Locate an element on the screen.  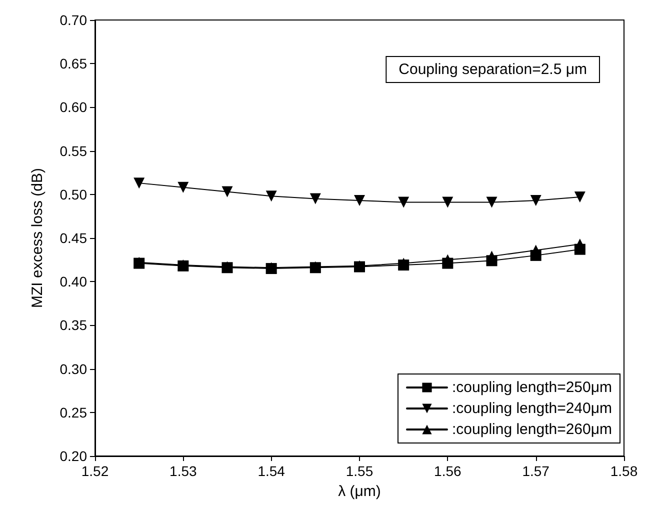
y-tick-label: 0.60 is located at coordinates (74, 107).